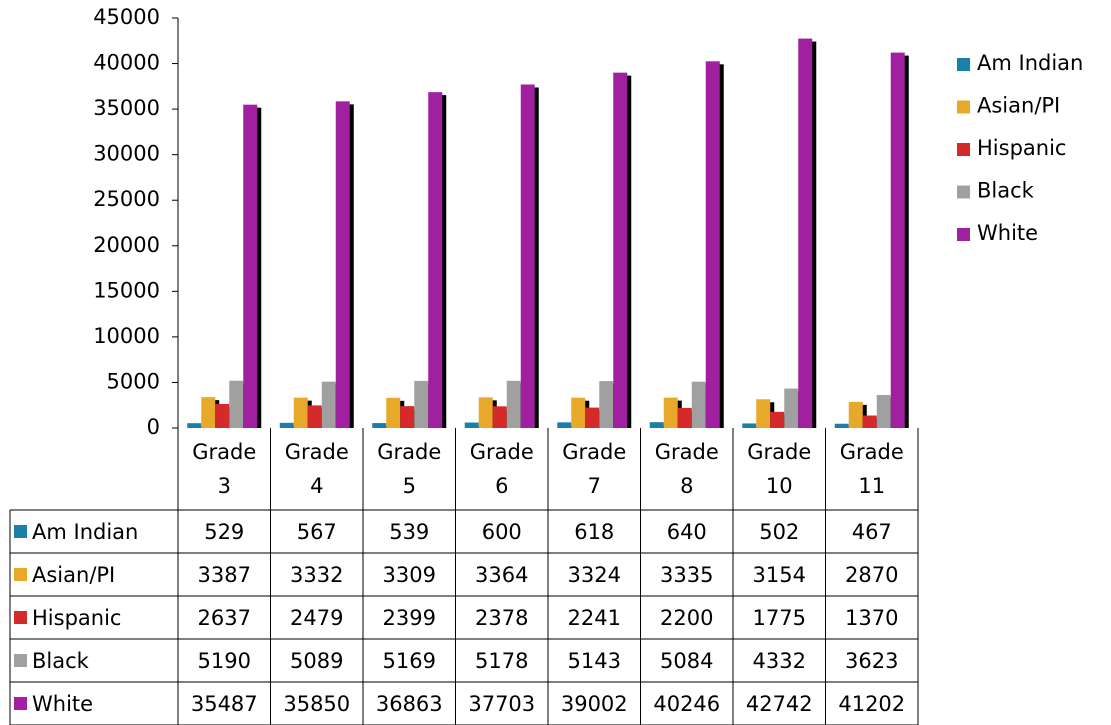 This screenshot has height=725, width=1111. Describe the element at coordinates (872, 660) in the screenshot. I see `table-value: 3623` at that location.